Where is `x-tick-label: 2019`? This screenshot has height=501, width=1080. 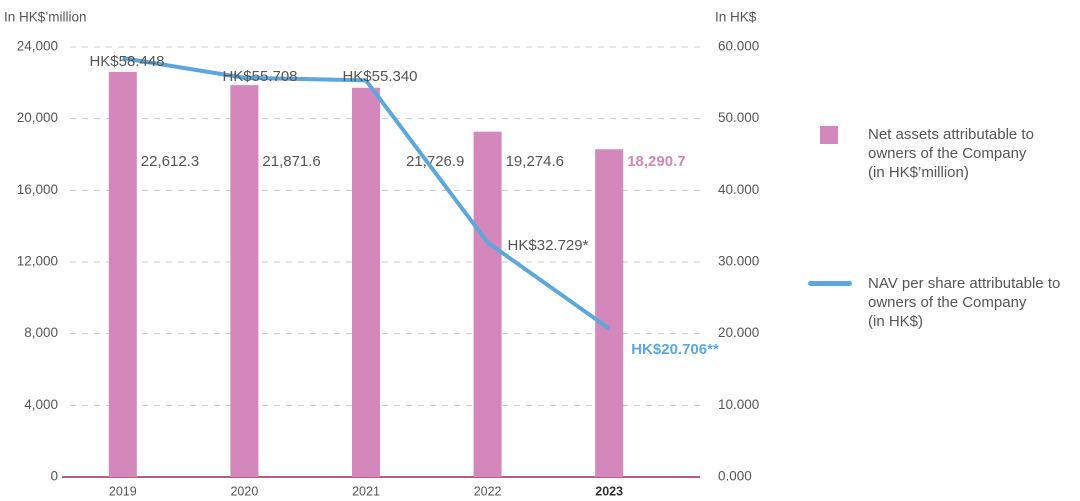 x-tick-label: 2019 is located at coordinates (123, 491).